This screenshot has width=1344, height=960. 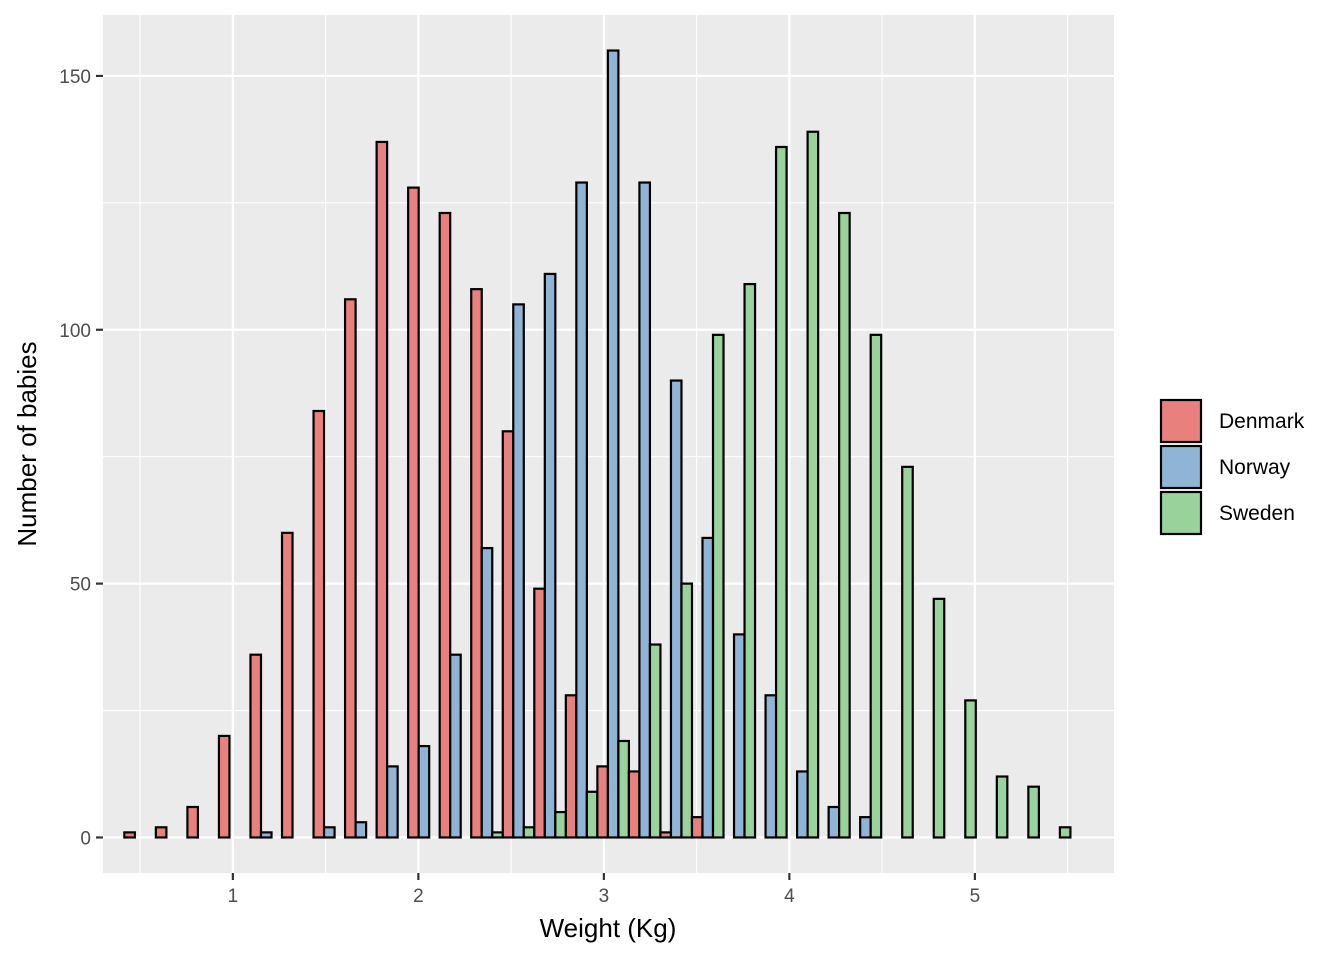 I want to click on legend-label-norway: Norway, so click(x=1255, y=467).